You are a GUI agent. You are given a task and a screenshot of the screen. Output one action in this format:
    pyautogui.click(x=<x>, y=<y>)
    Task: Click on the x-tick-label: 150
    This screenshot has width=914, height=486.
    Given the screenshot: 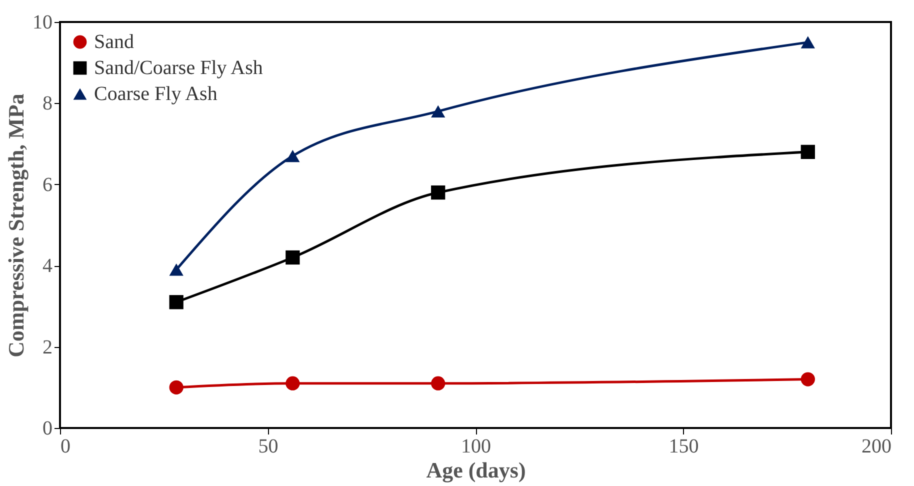 What is the action you would take?
    pyautogui.click(x=683, y=447)
    